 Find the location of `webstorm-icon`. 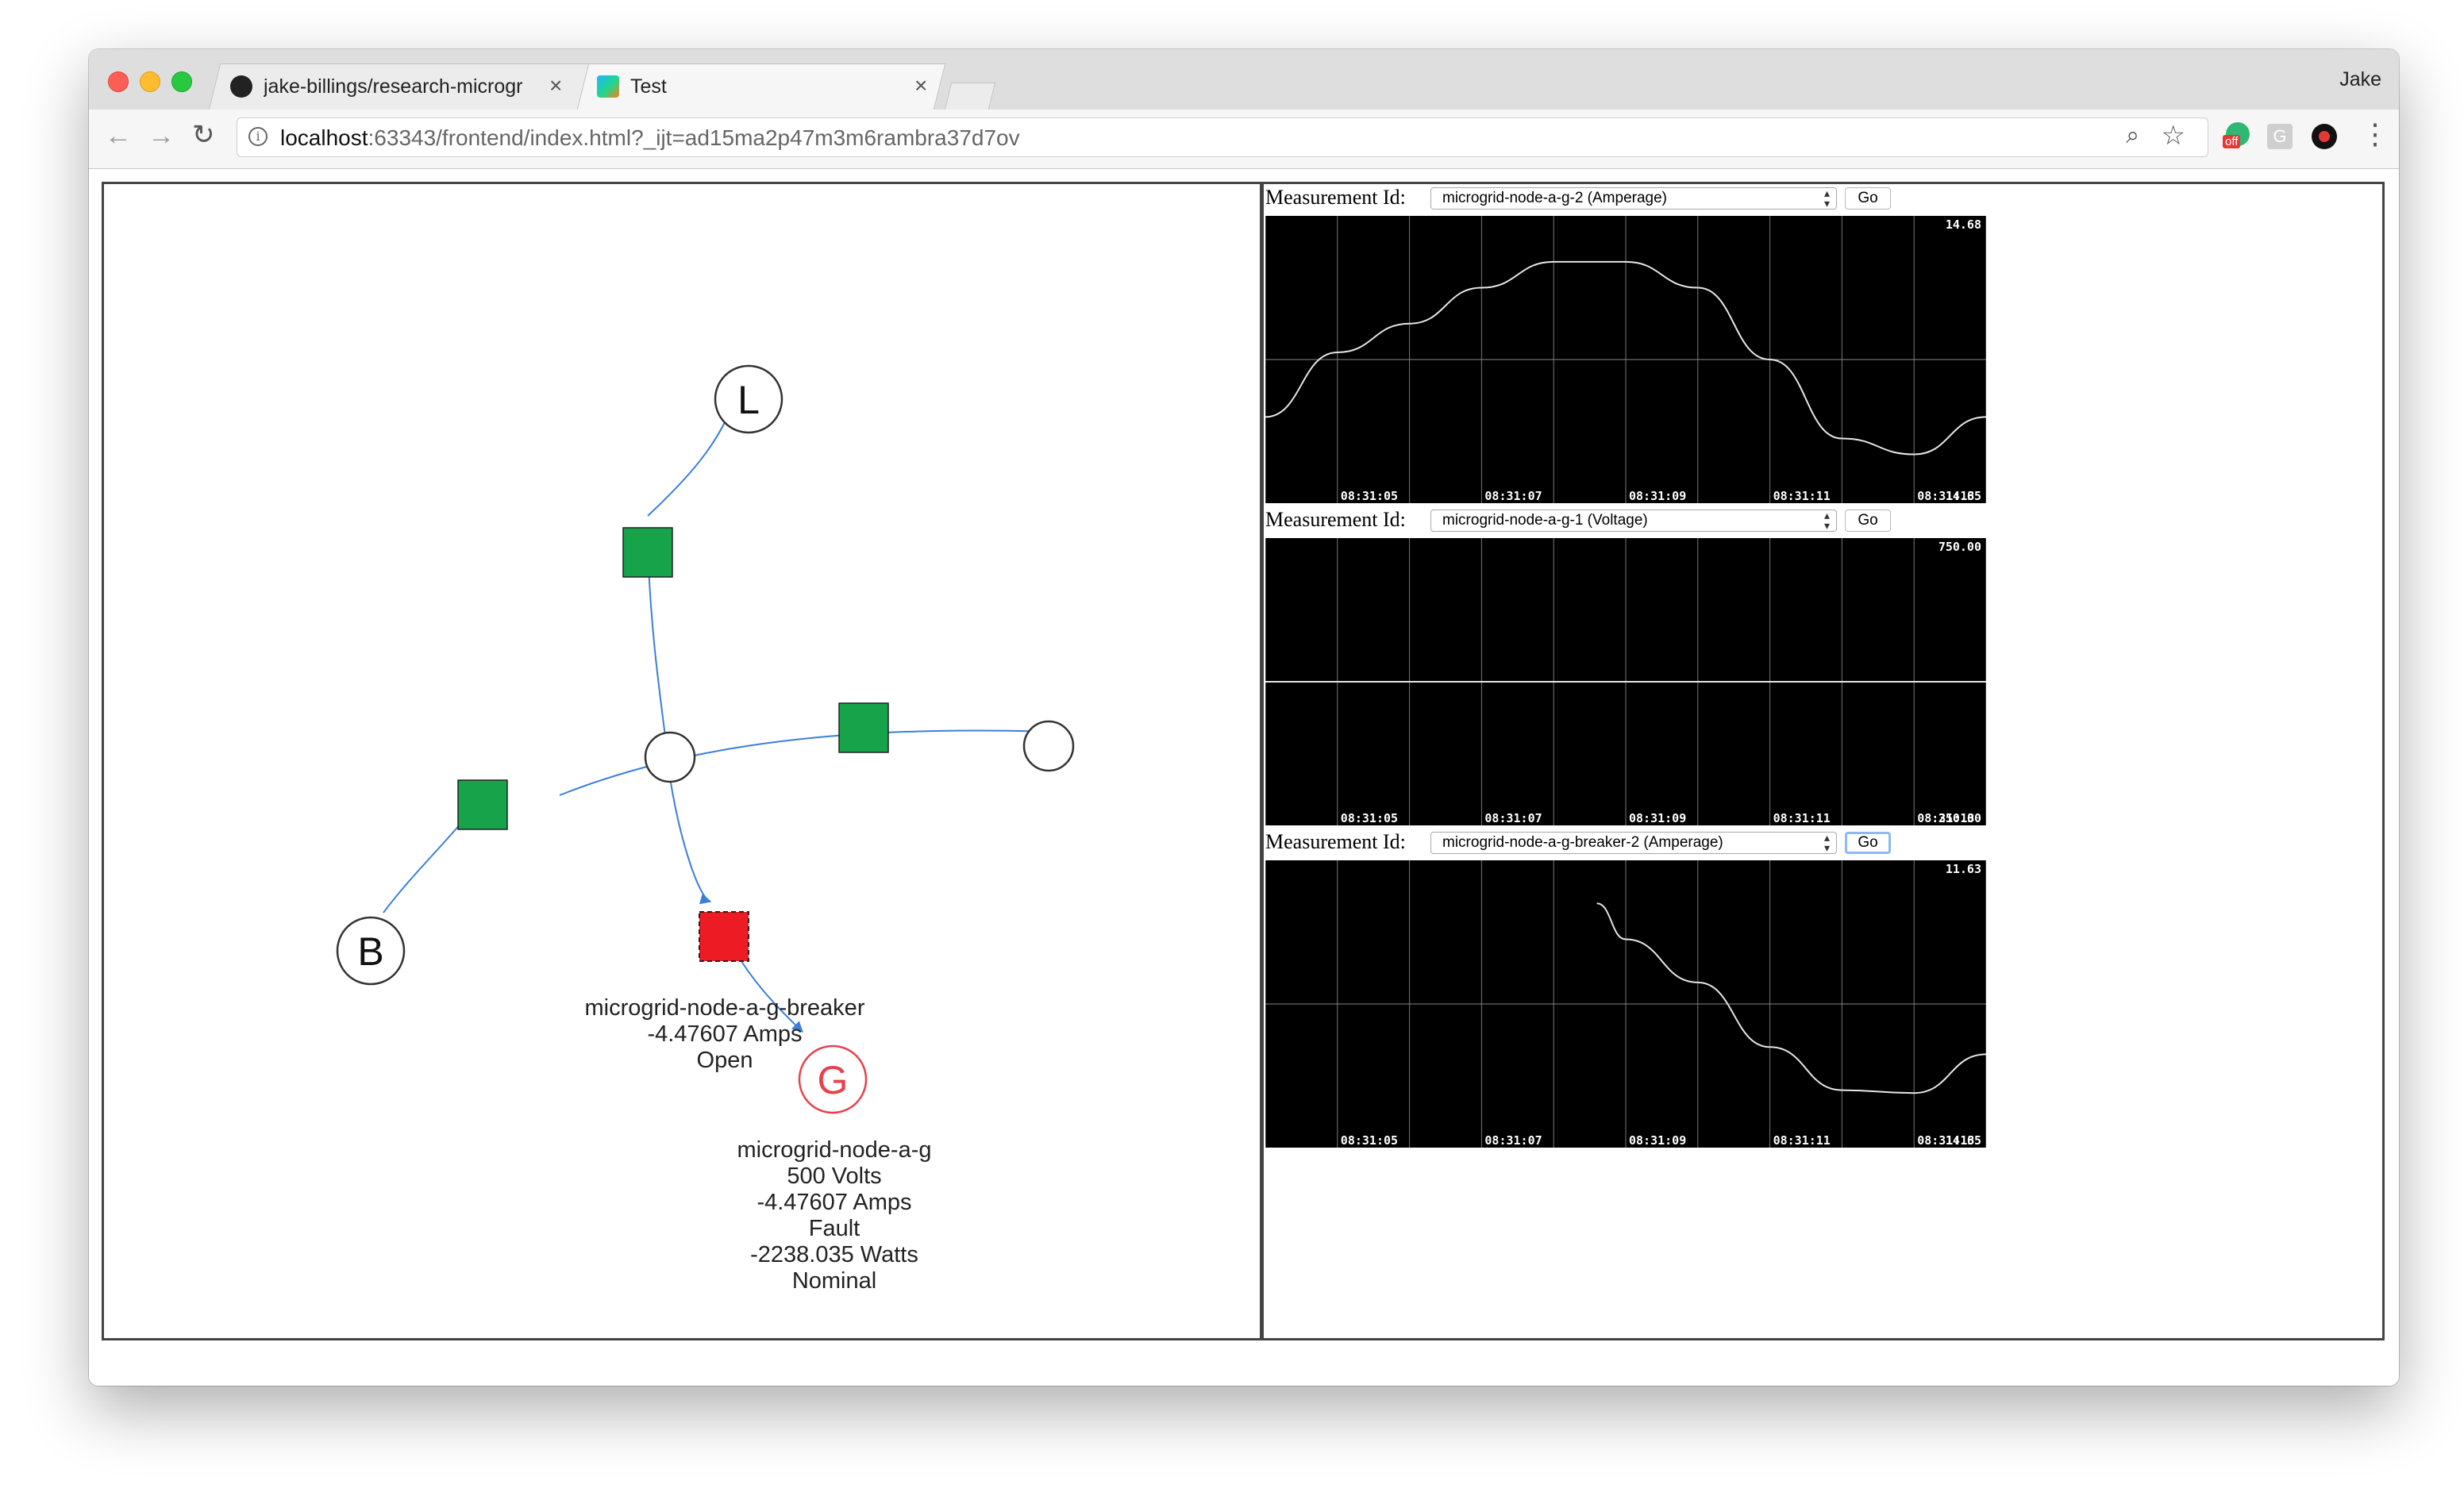

webstorm-icon is located at coordinates (608, 86).